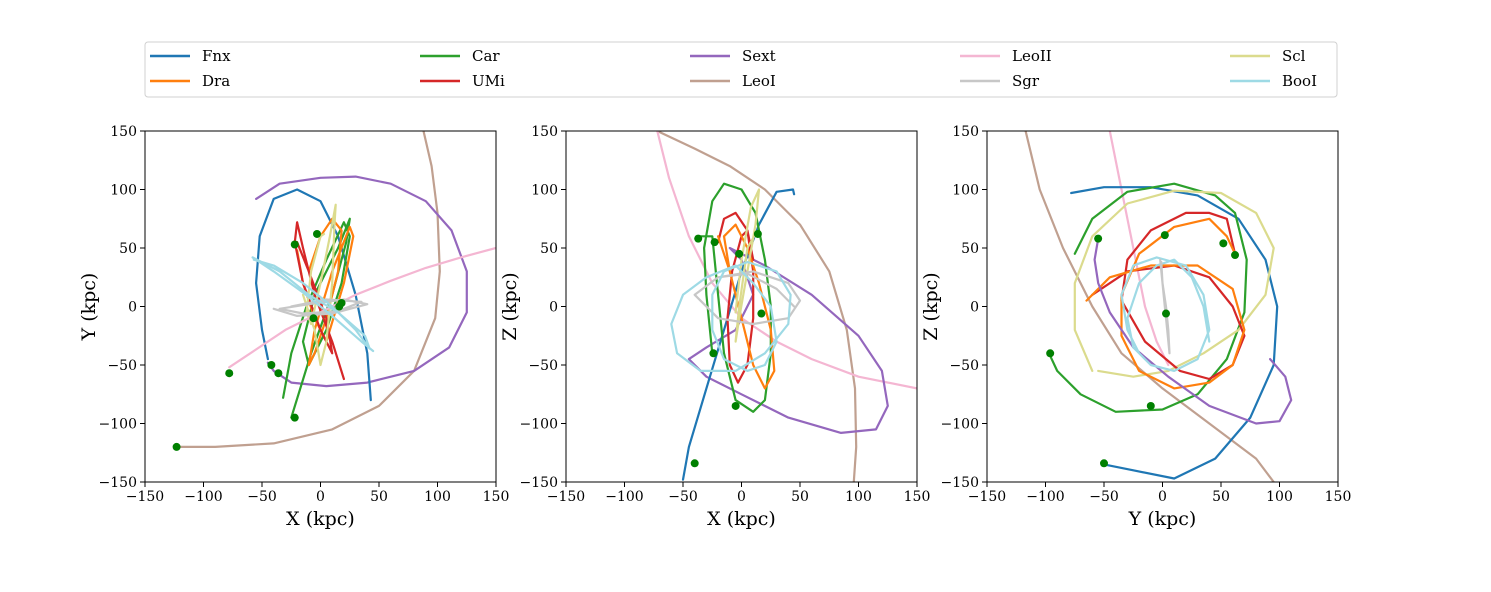 Image resolution: width=1491 pixels, height=592 pixels. Describe the element at coordinates (964, 366) in the screenshot. I see `y-tick-label: −50` at that location.